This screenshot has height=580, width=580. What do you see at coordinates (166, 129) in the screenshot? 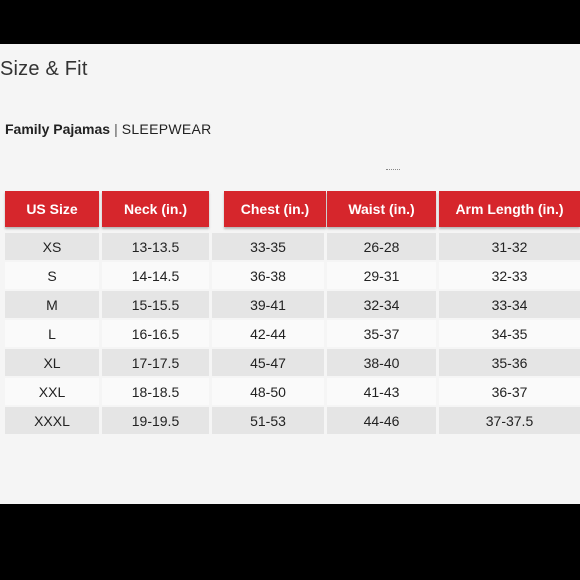
I see `product-category: SLEEPWEAR` at bounding box center [166, 129].